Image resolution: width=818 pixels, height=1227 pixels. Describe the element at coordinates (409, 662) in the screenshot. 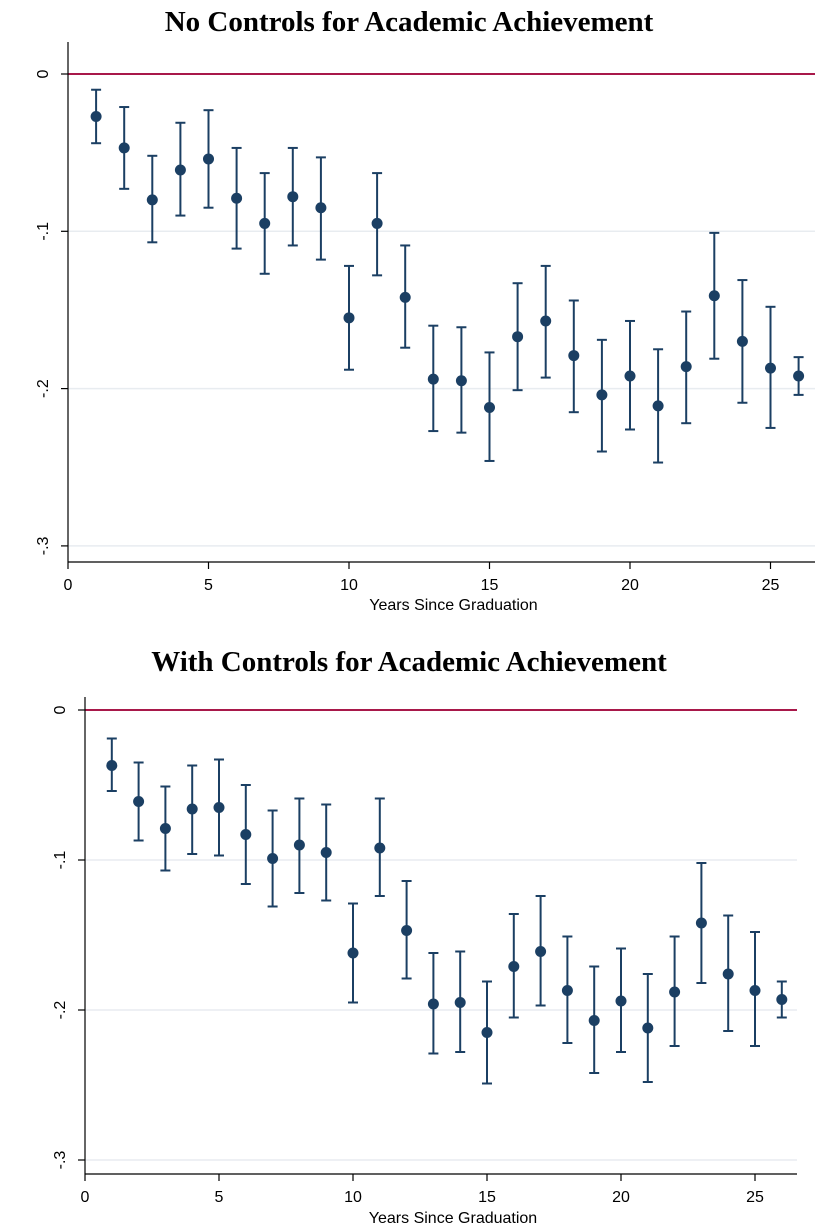

I see `chart-title: With Controls for Academic Achievement` at that location.